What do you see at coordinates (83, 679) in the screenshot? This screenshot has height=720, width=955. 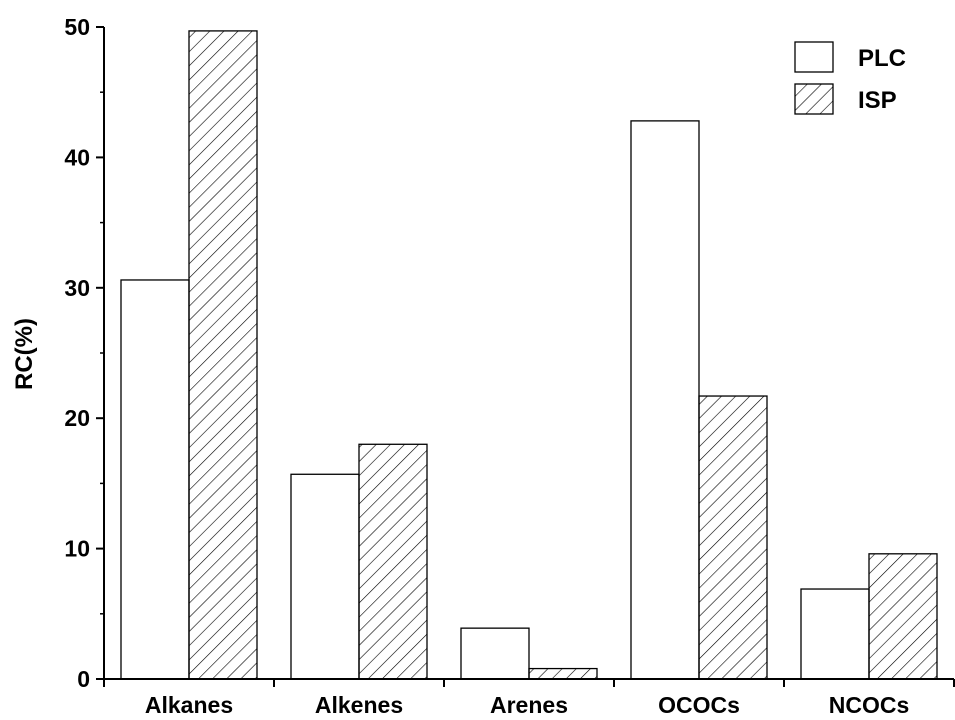 I see `y-tick-label: 0` at bounding box center [83, 679].